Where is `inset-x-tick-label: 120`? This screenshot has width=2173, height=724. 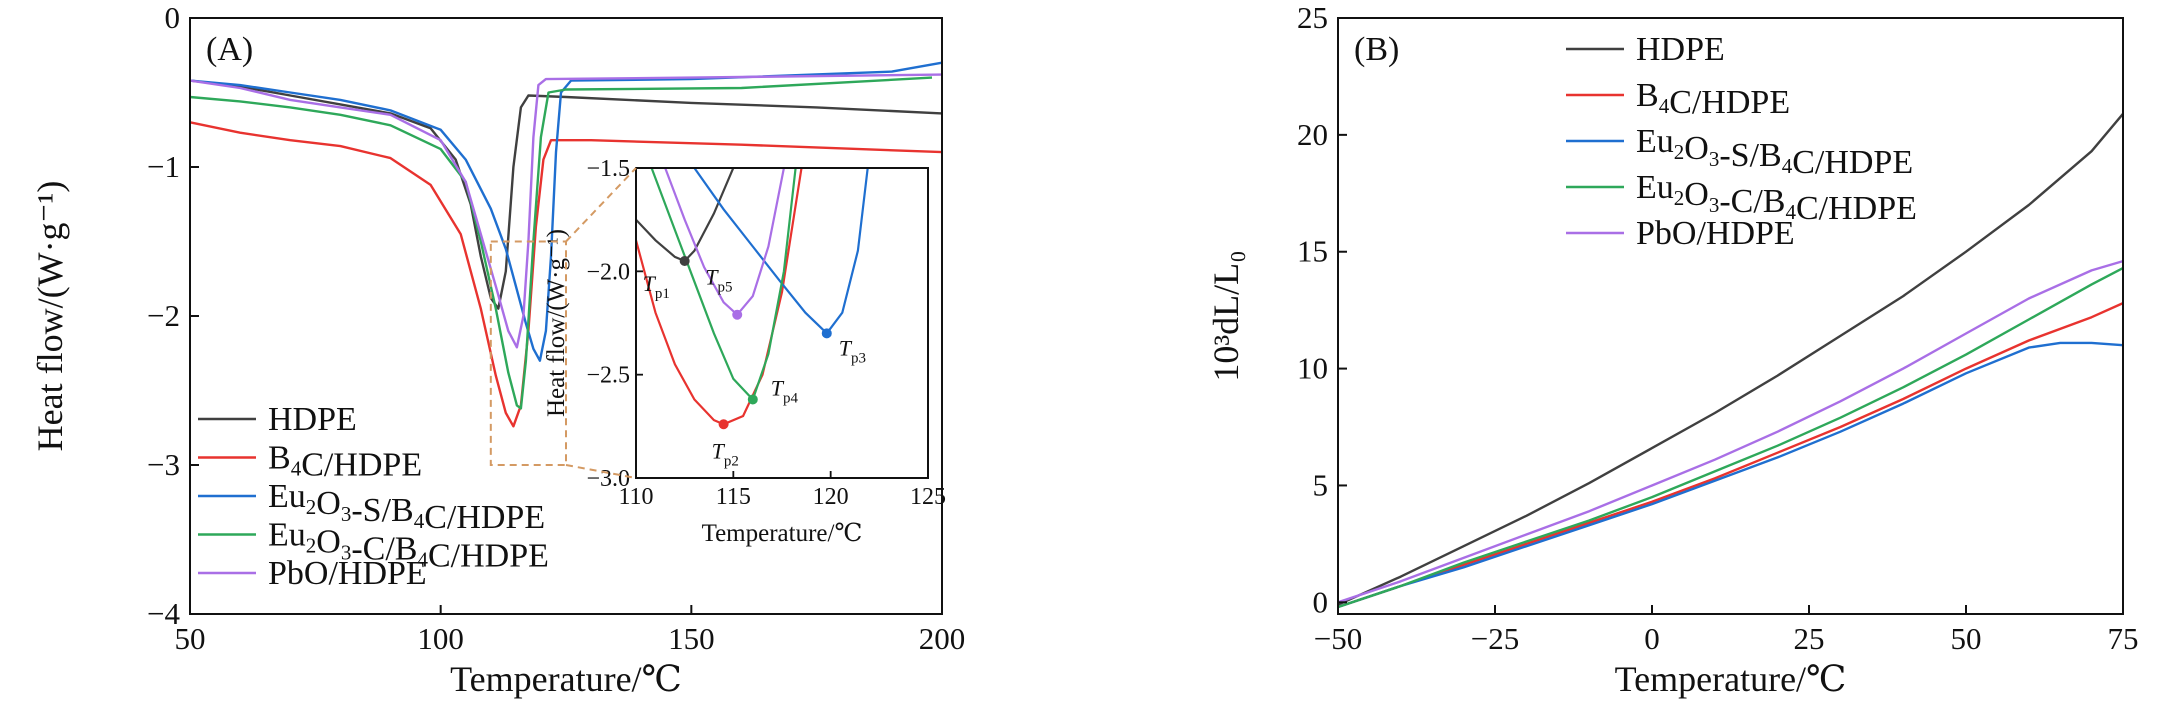 inset-x-tick-label: 120 is located at coordinates (831, 497).